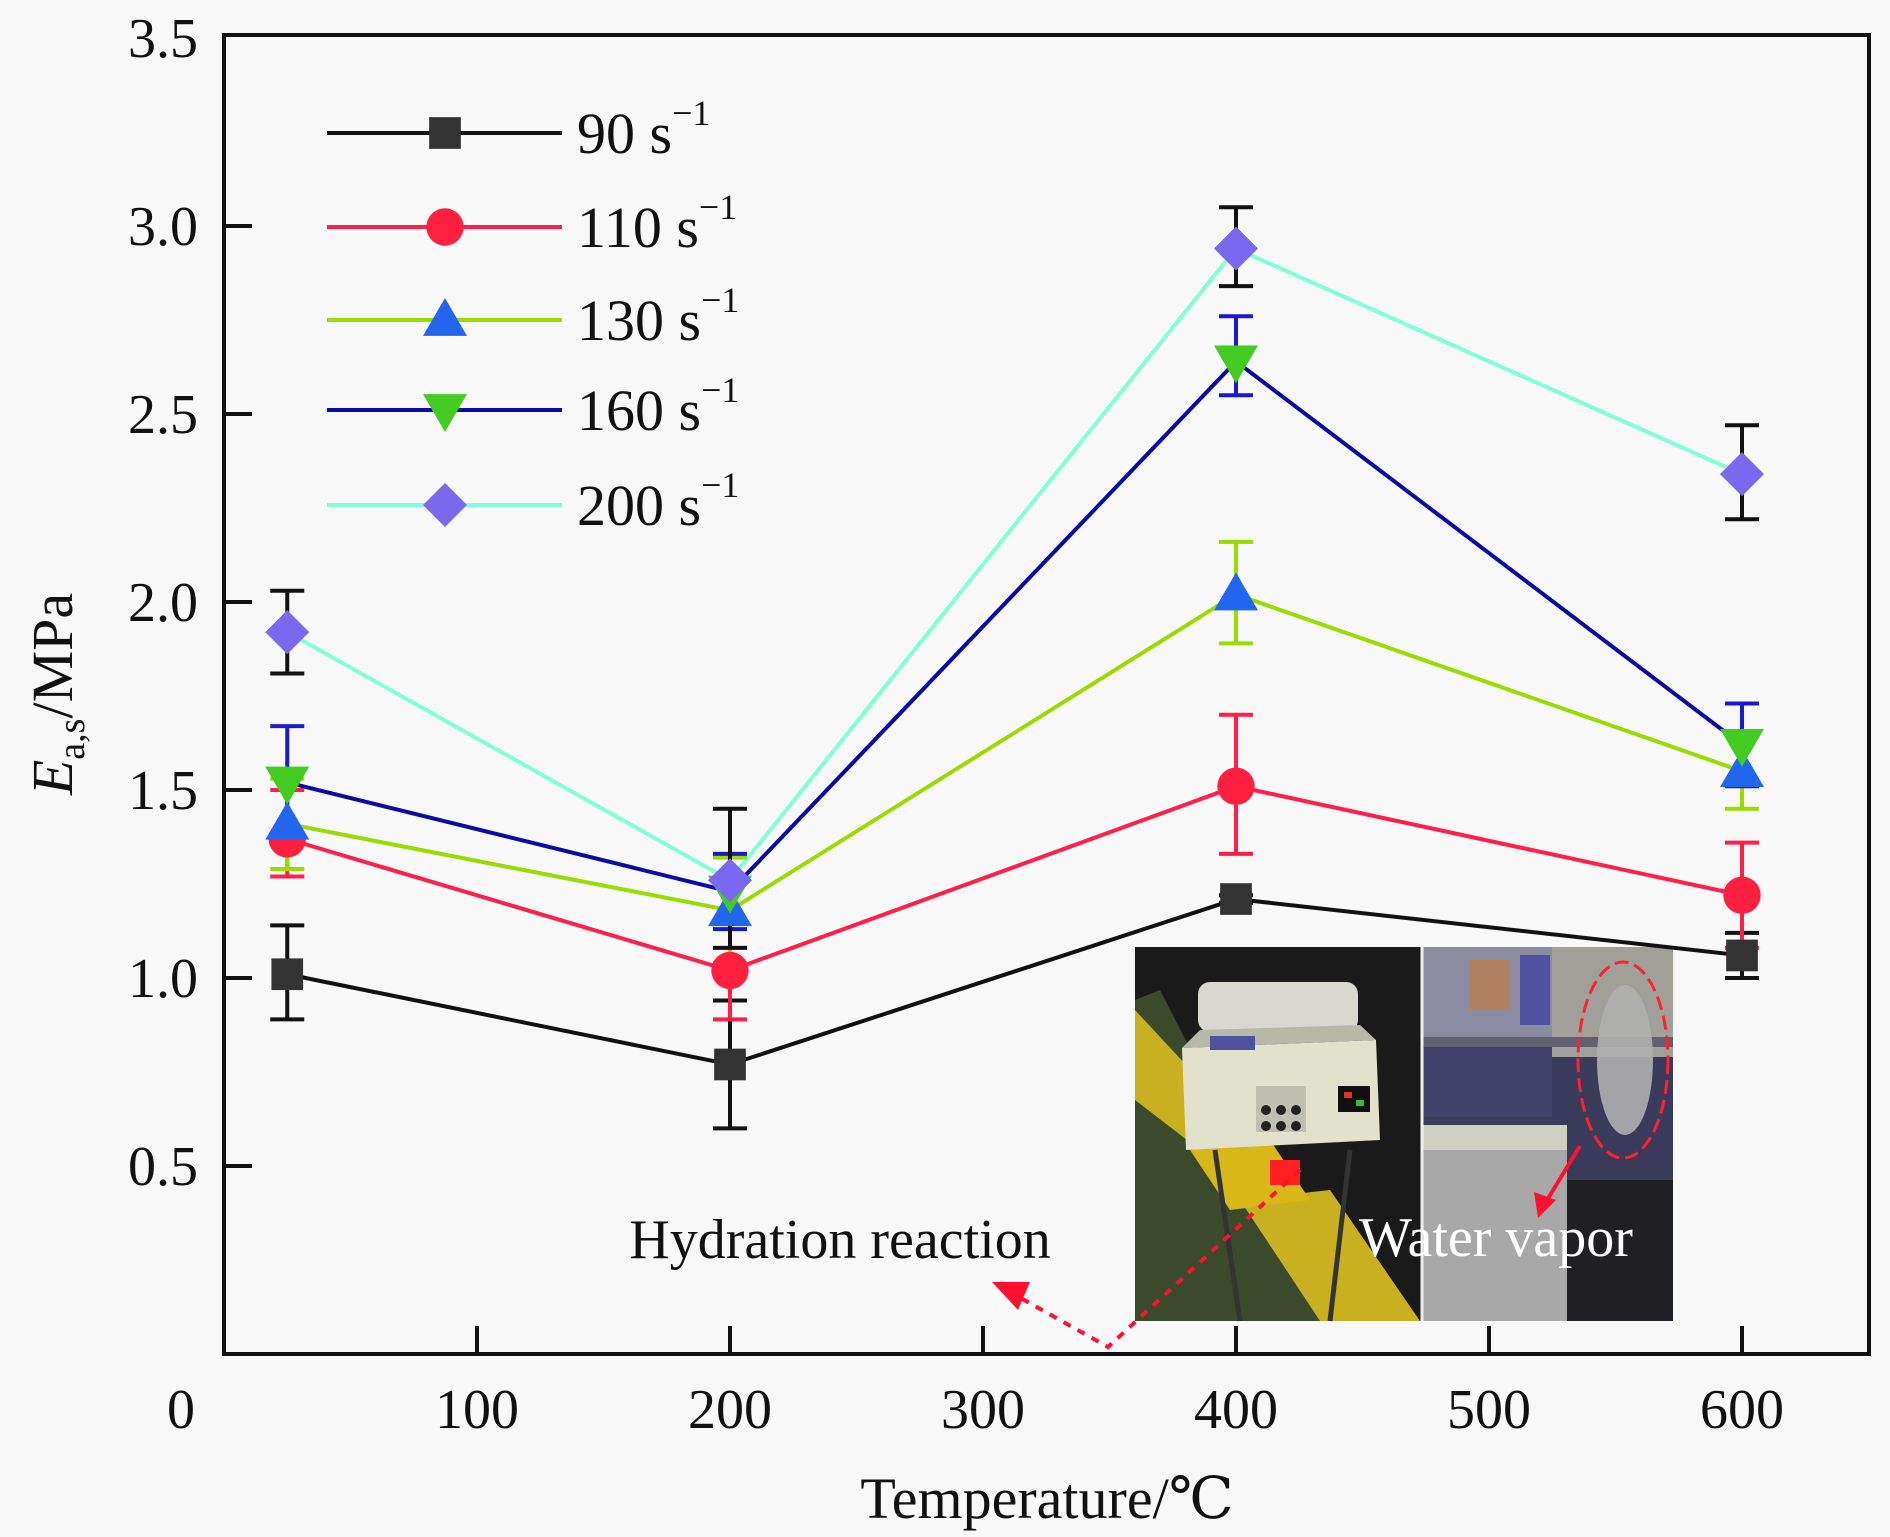  I want to click on y-tick-label: 0.5, so click(163, 1167).